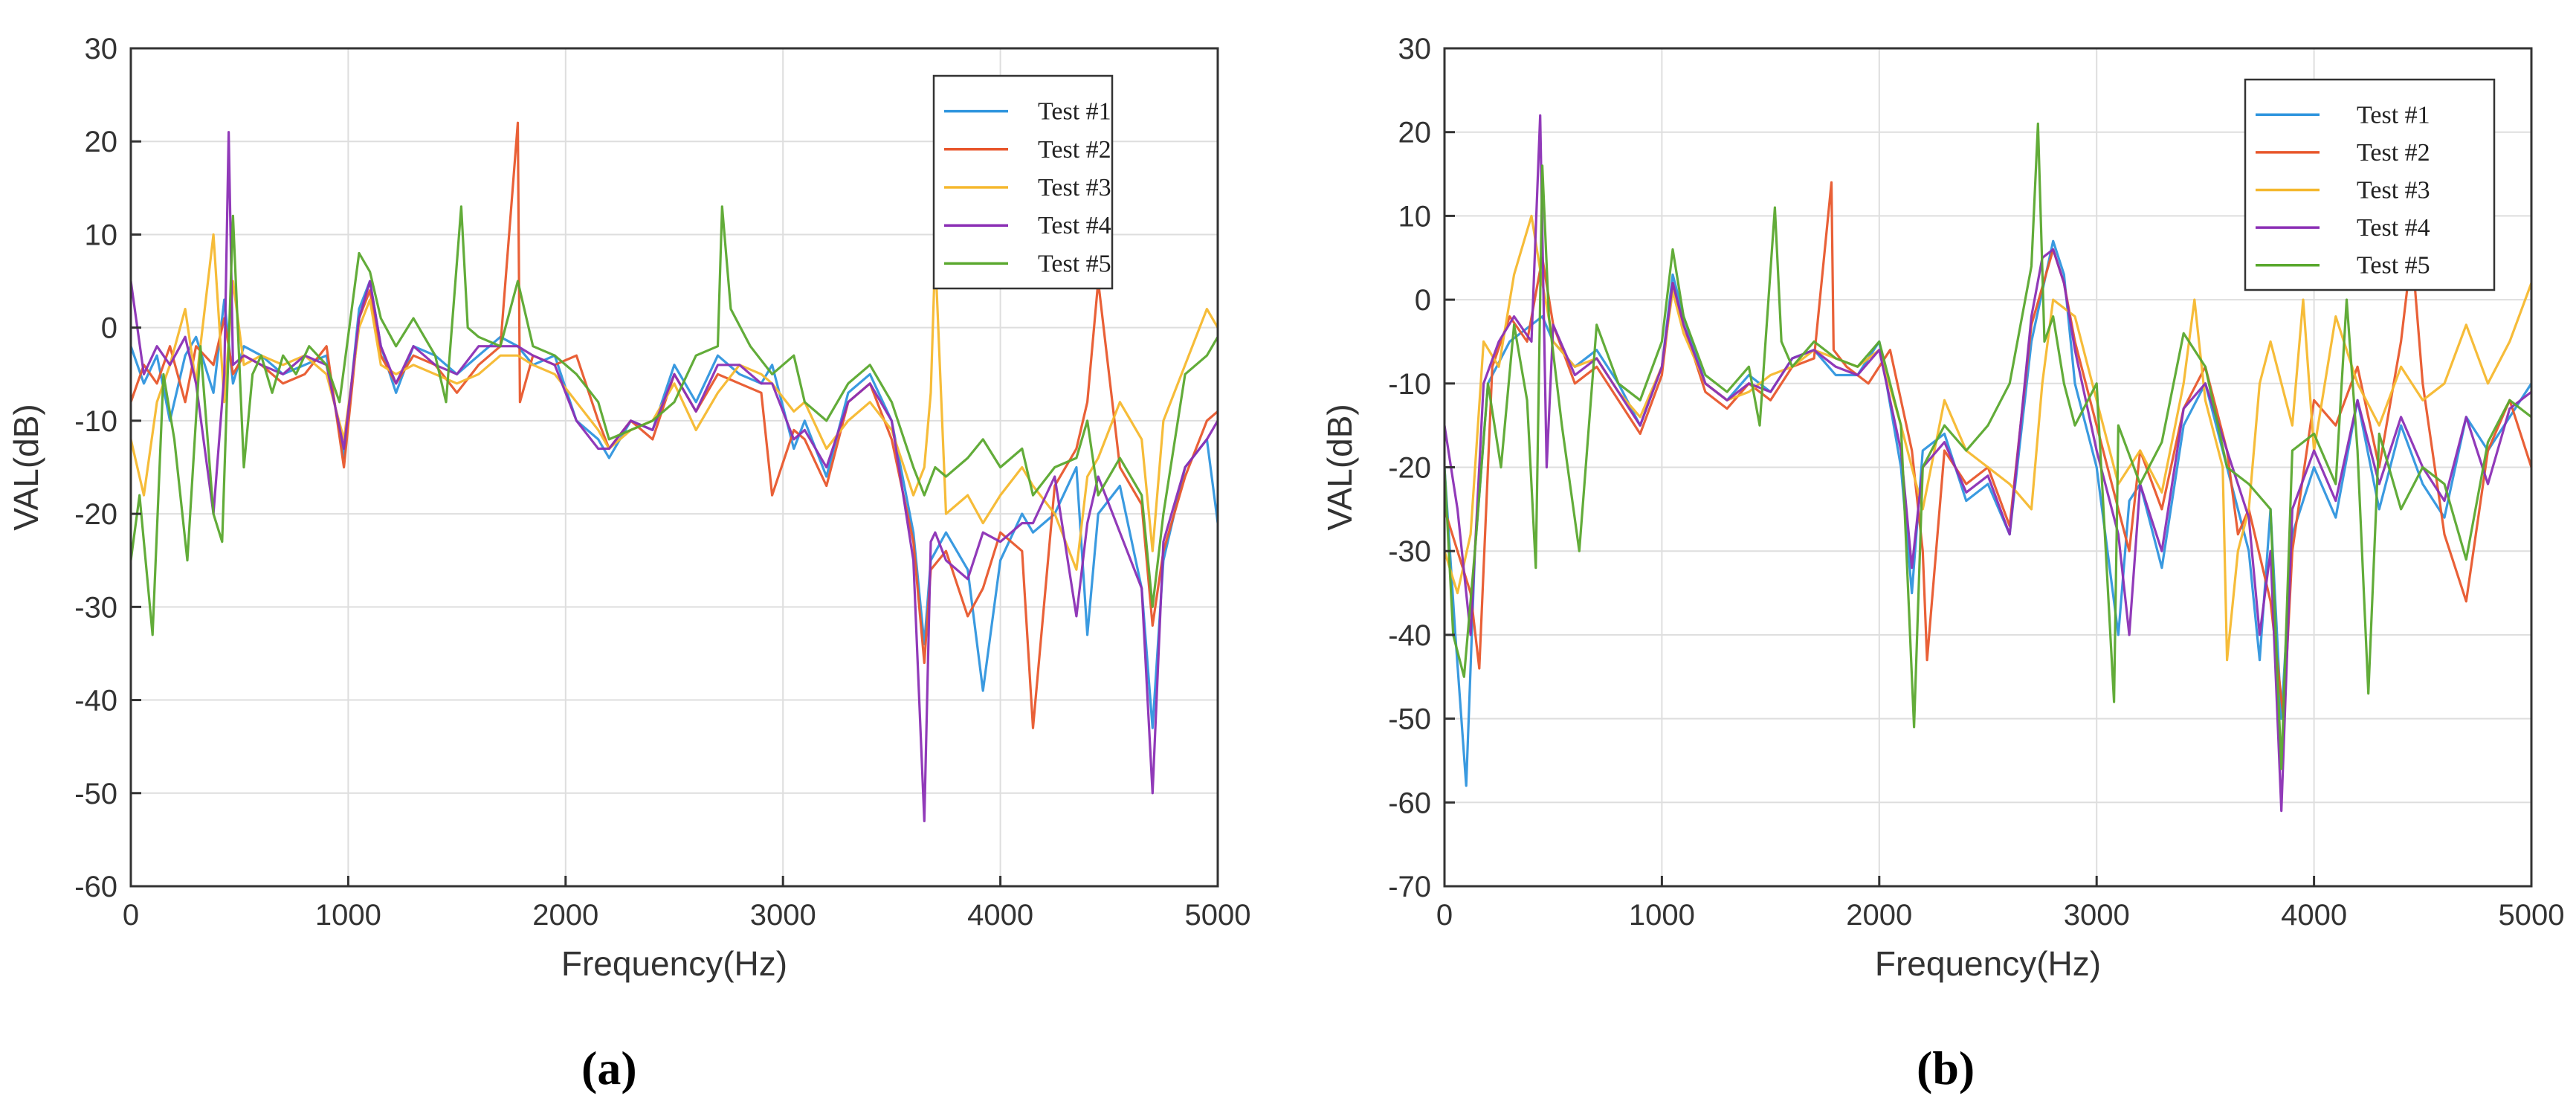 Image resolution: width=2576 pixels, height=1113 pixels. Describe the element at coordinates (1409, 887) in the screenshot. I see `y-tick-label: -70` at that location.